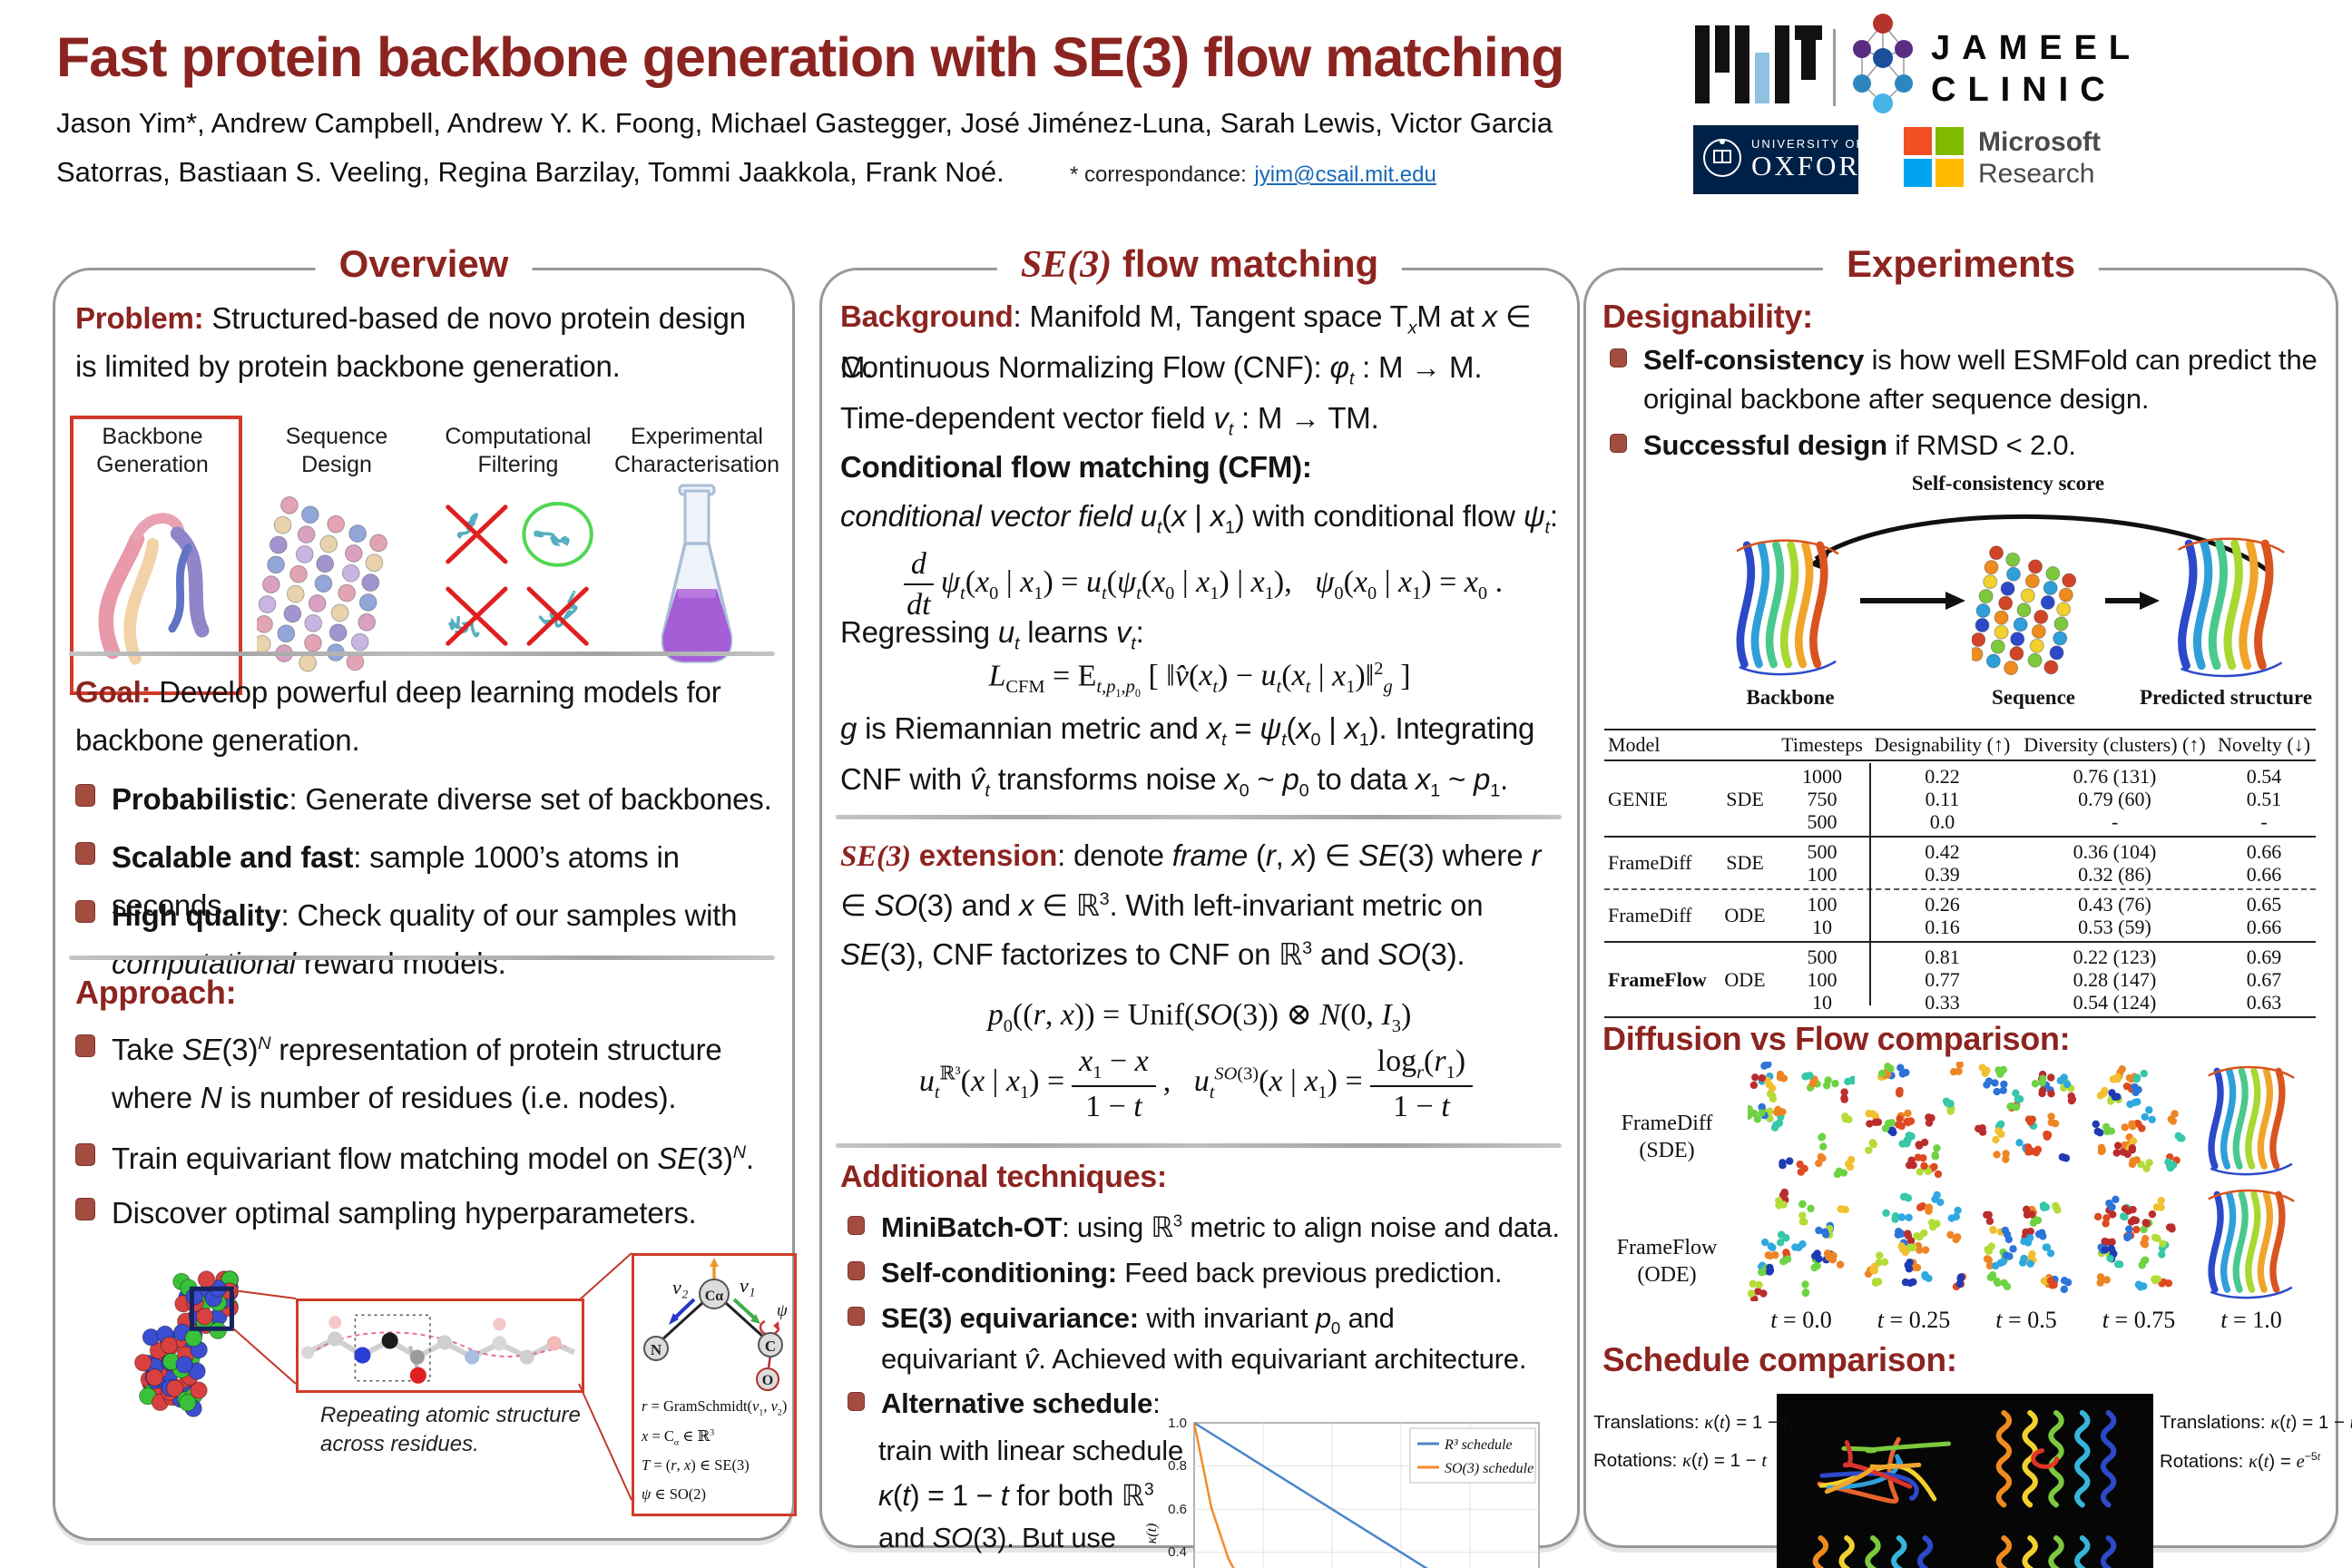  I want to click on pipeline-step-sequence-design: Sequence Design, so click(336, 451).